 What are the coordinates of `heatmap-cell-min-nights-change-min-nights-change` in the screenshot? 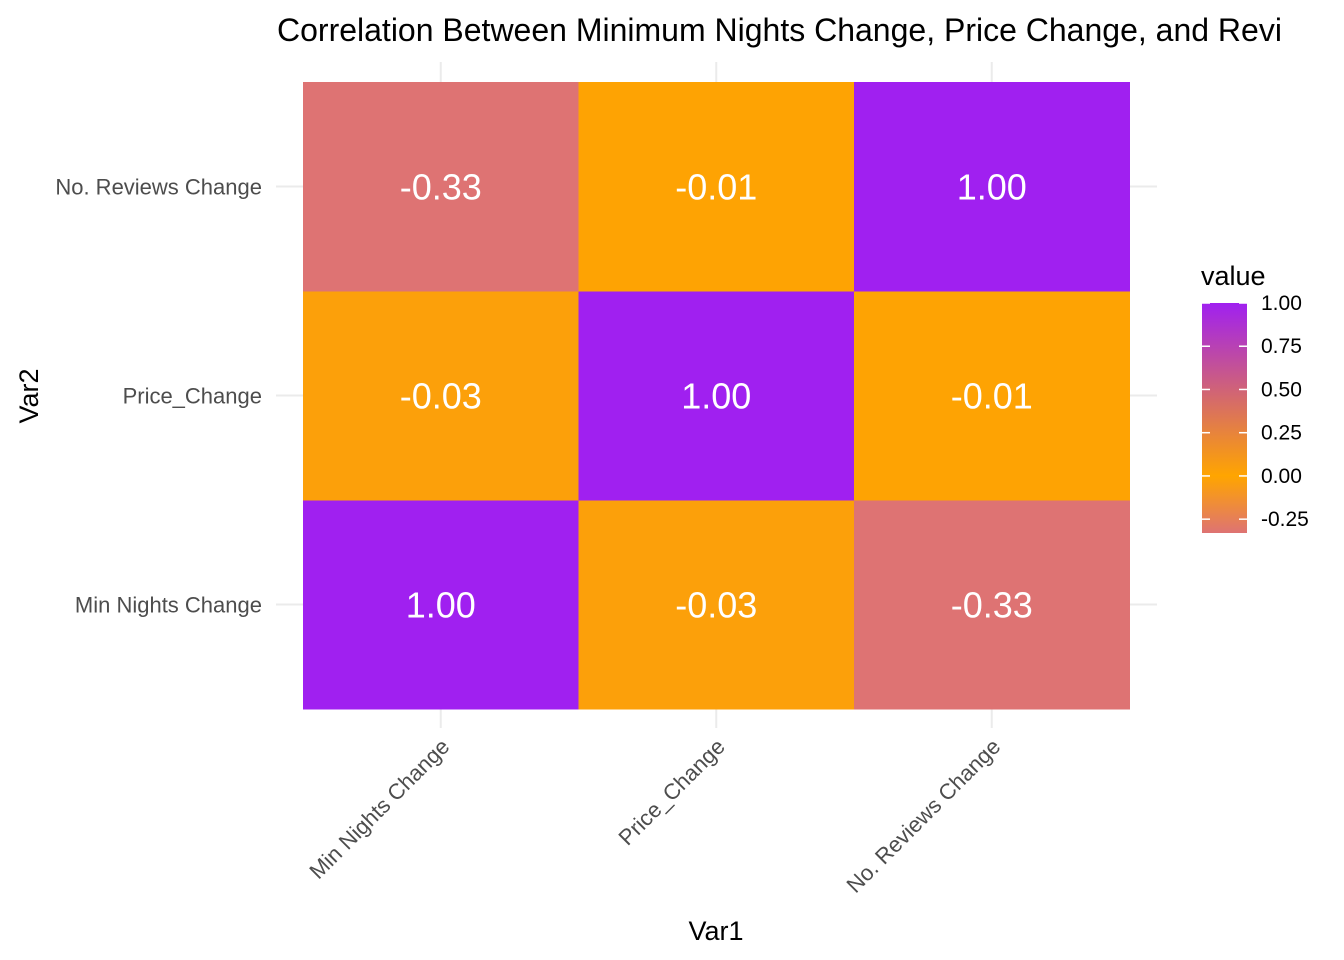 It's located at (441, 605).